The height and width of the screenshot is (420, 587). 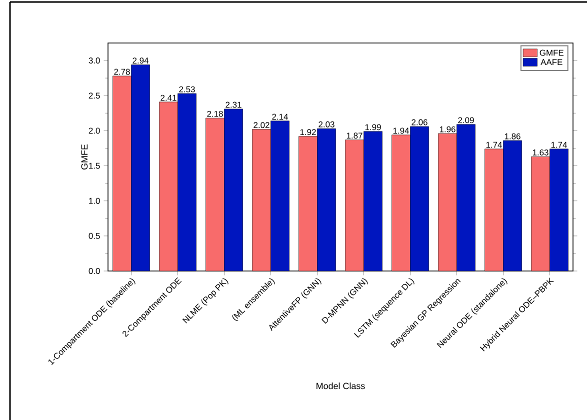 What do you see at coordinates (552, 53) in the screenshot?
I see `legend-label: GMFE` at bounding box center [552, 53].